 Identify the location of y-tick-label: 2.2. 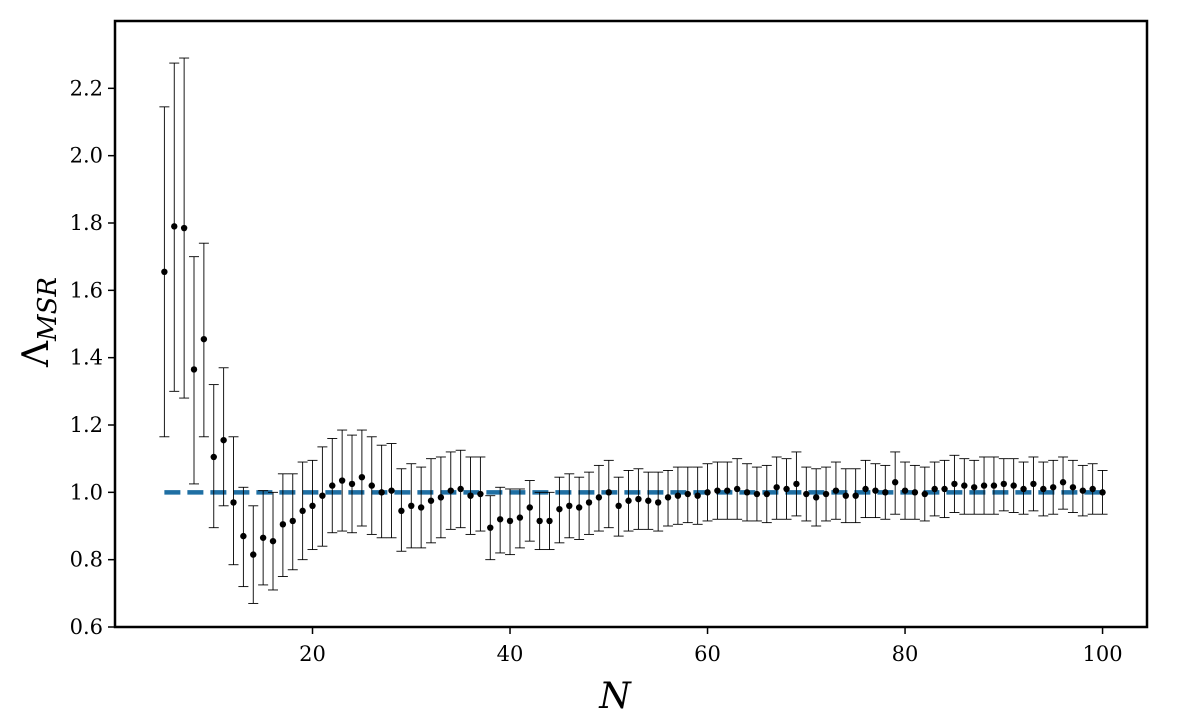
(86, 88).